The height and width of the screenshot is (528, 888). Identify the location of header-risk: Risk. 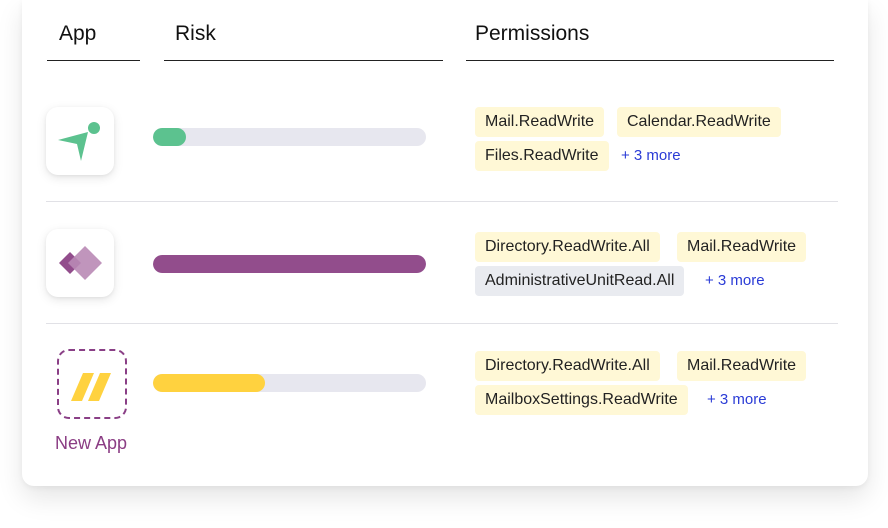
(195, 33).